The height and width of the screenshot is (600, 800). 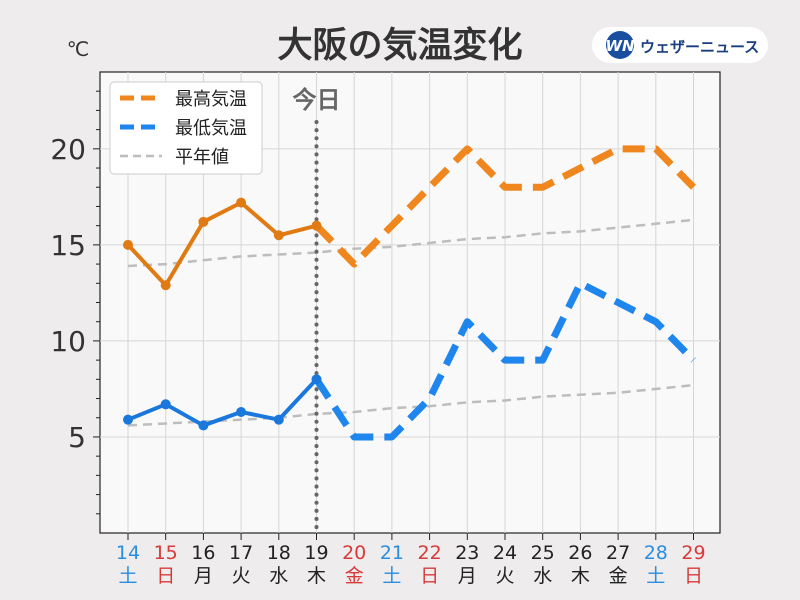 I want to click on brand-logo: WN ウェザーニュース, so click(x=680, y=45).